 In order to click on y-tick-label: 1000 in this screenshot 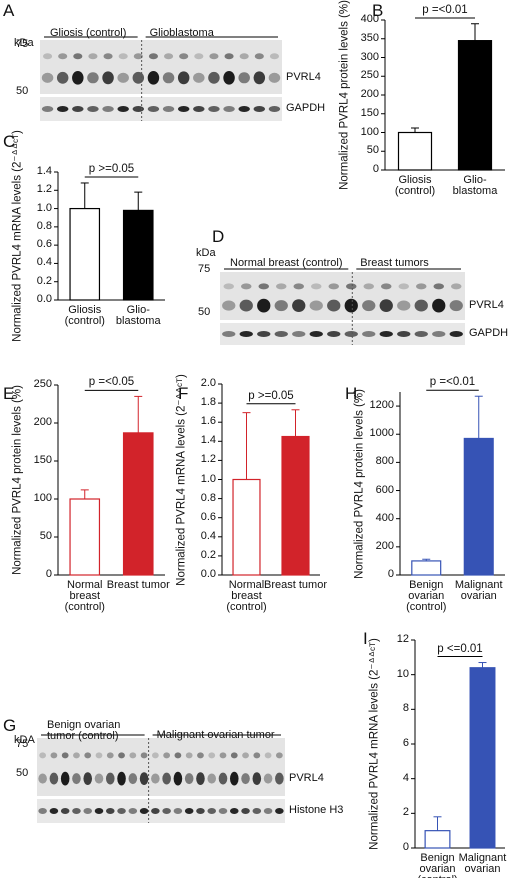, I will do `click(381, 433)`.